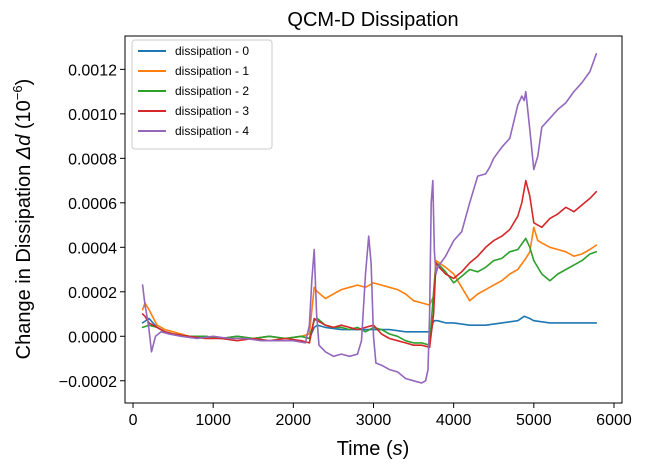 The image size is (646, 471). What do you see at coordinates (212, 71) in the screenshot?
I see `legend-label-1: dissipation - 1` at bounding box center [212, 71].